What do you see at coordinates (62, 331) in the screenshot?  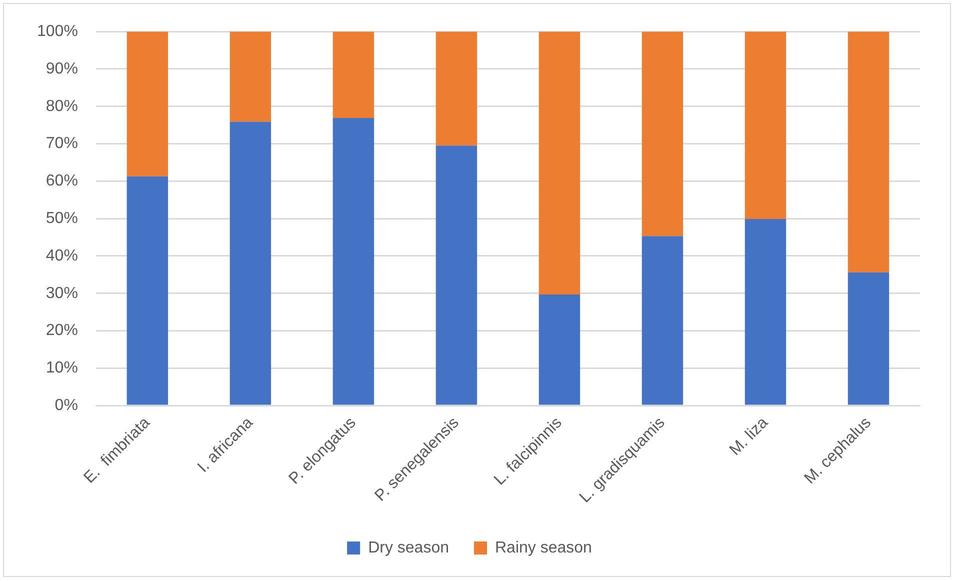 I see `y-tick-label: 20%` at bounding box center [62, 331].